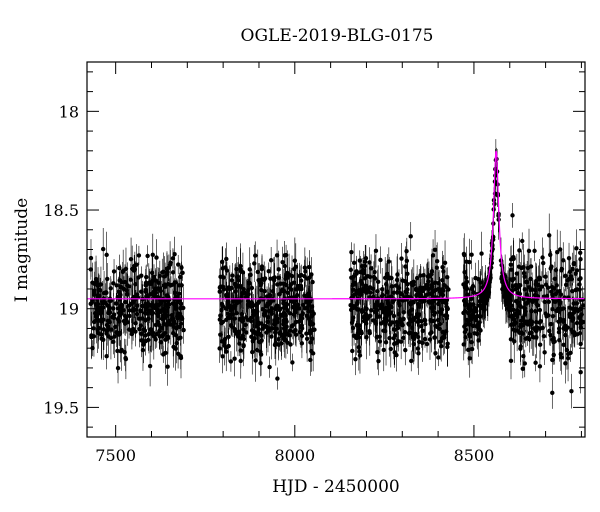  I want to click on x-tick-label: 8500, so click(474, 455).